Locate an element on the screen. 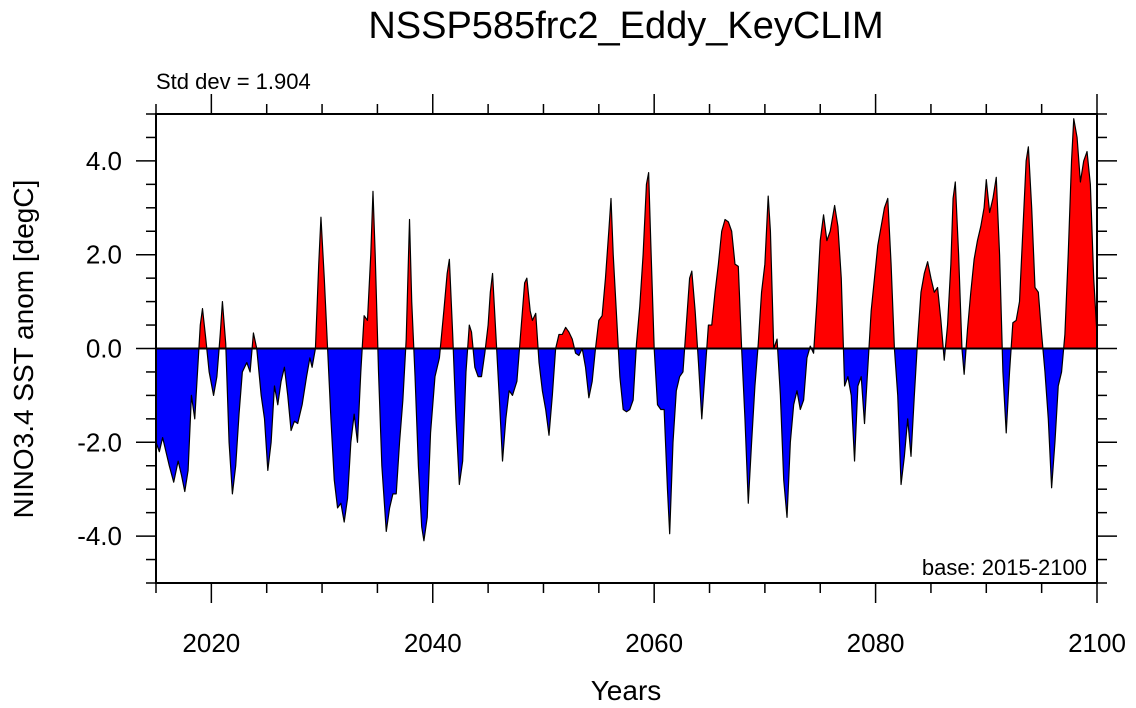  y-tick-label: 4.0 is located at coordinates (104, 161).